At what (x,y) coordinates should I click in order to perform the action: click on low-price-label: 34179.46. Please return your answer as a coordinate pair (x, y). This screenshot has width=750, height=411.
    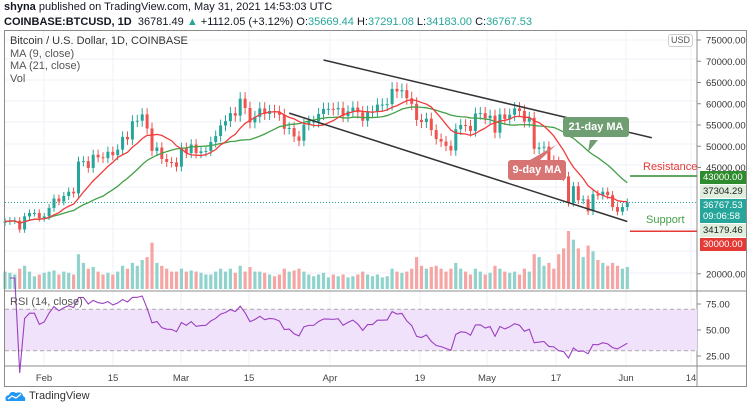
    Looking at the image, I should click on (723, 230).